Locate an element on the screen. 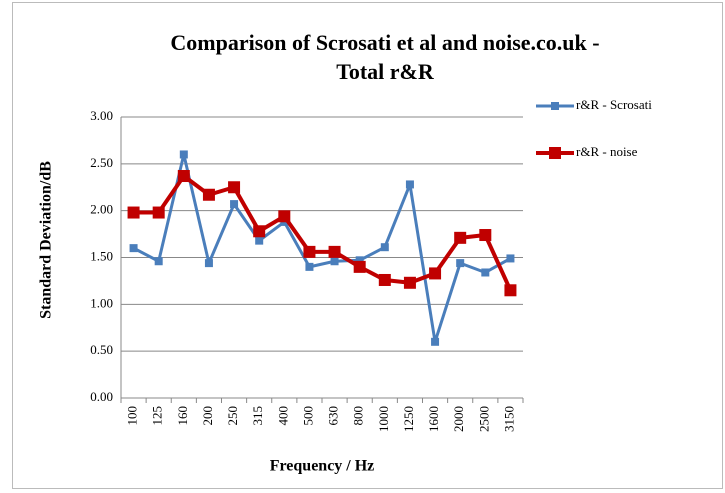 The image size is (725, 493). x-tick-label: 100 is located at coordinates (132, 416).